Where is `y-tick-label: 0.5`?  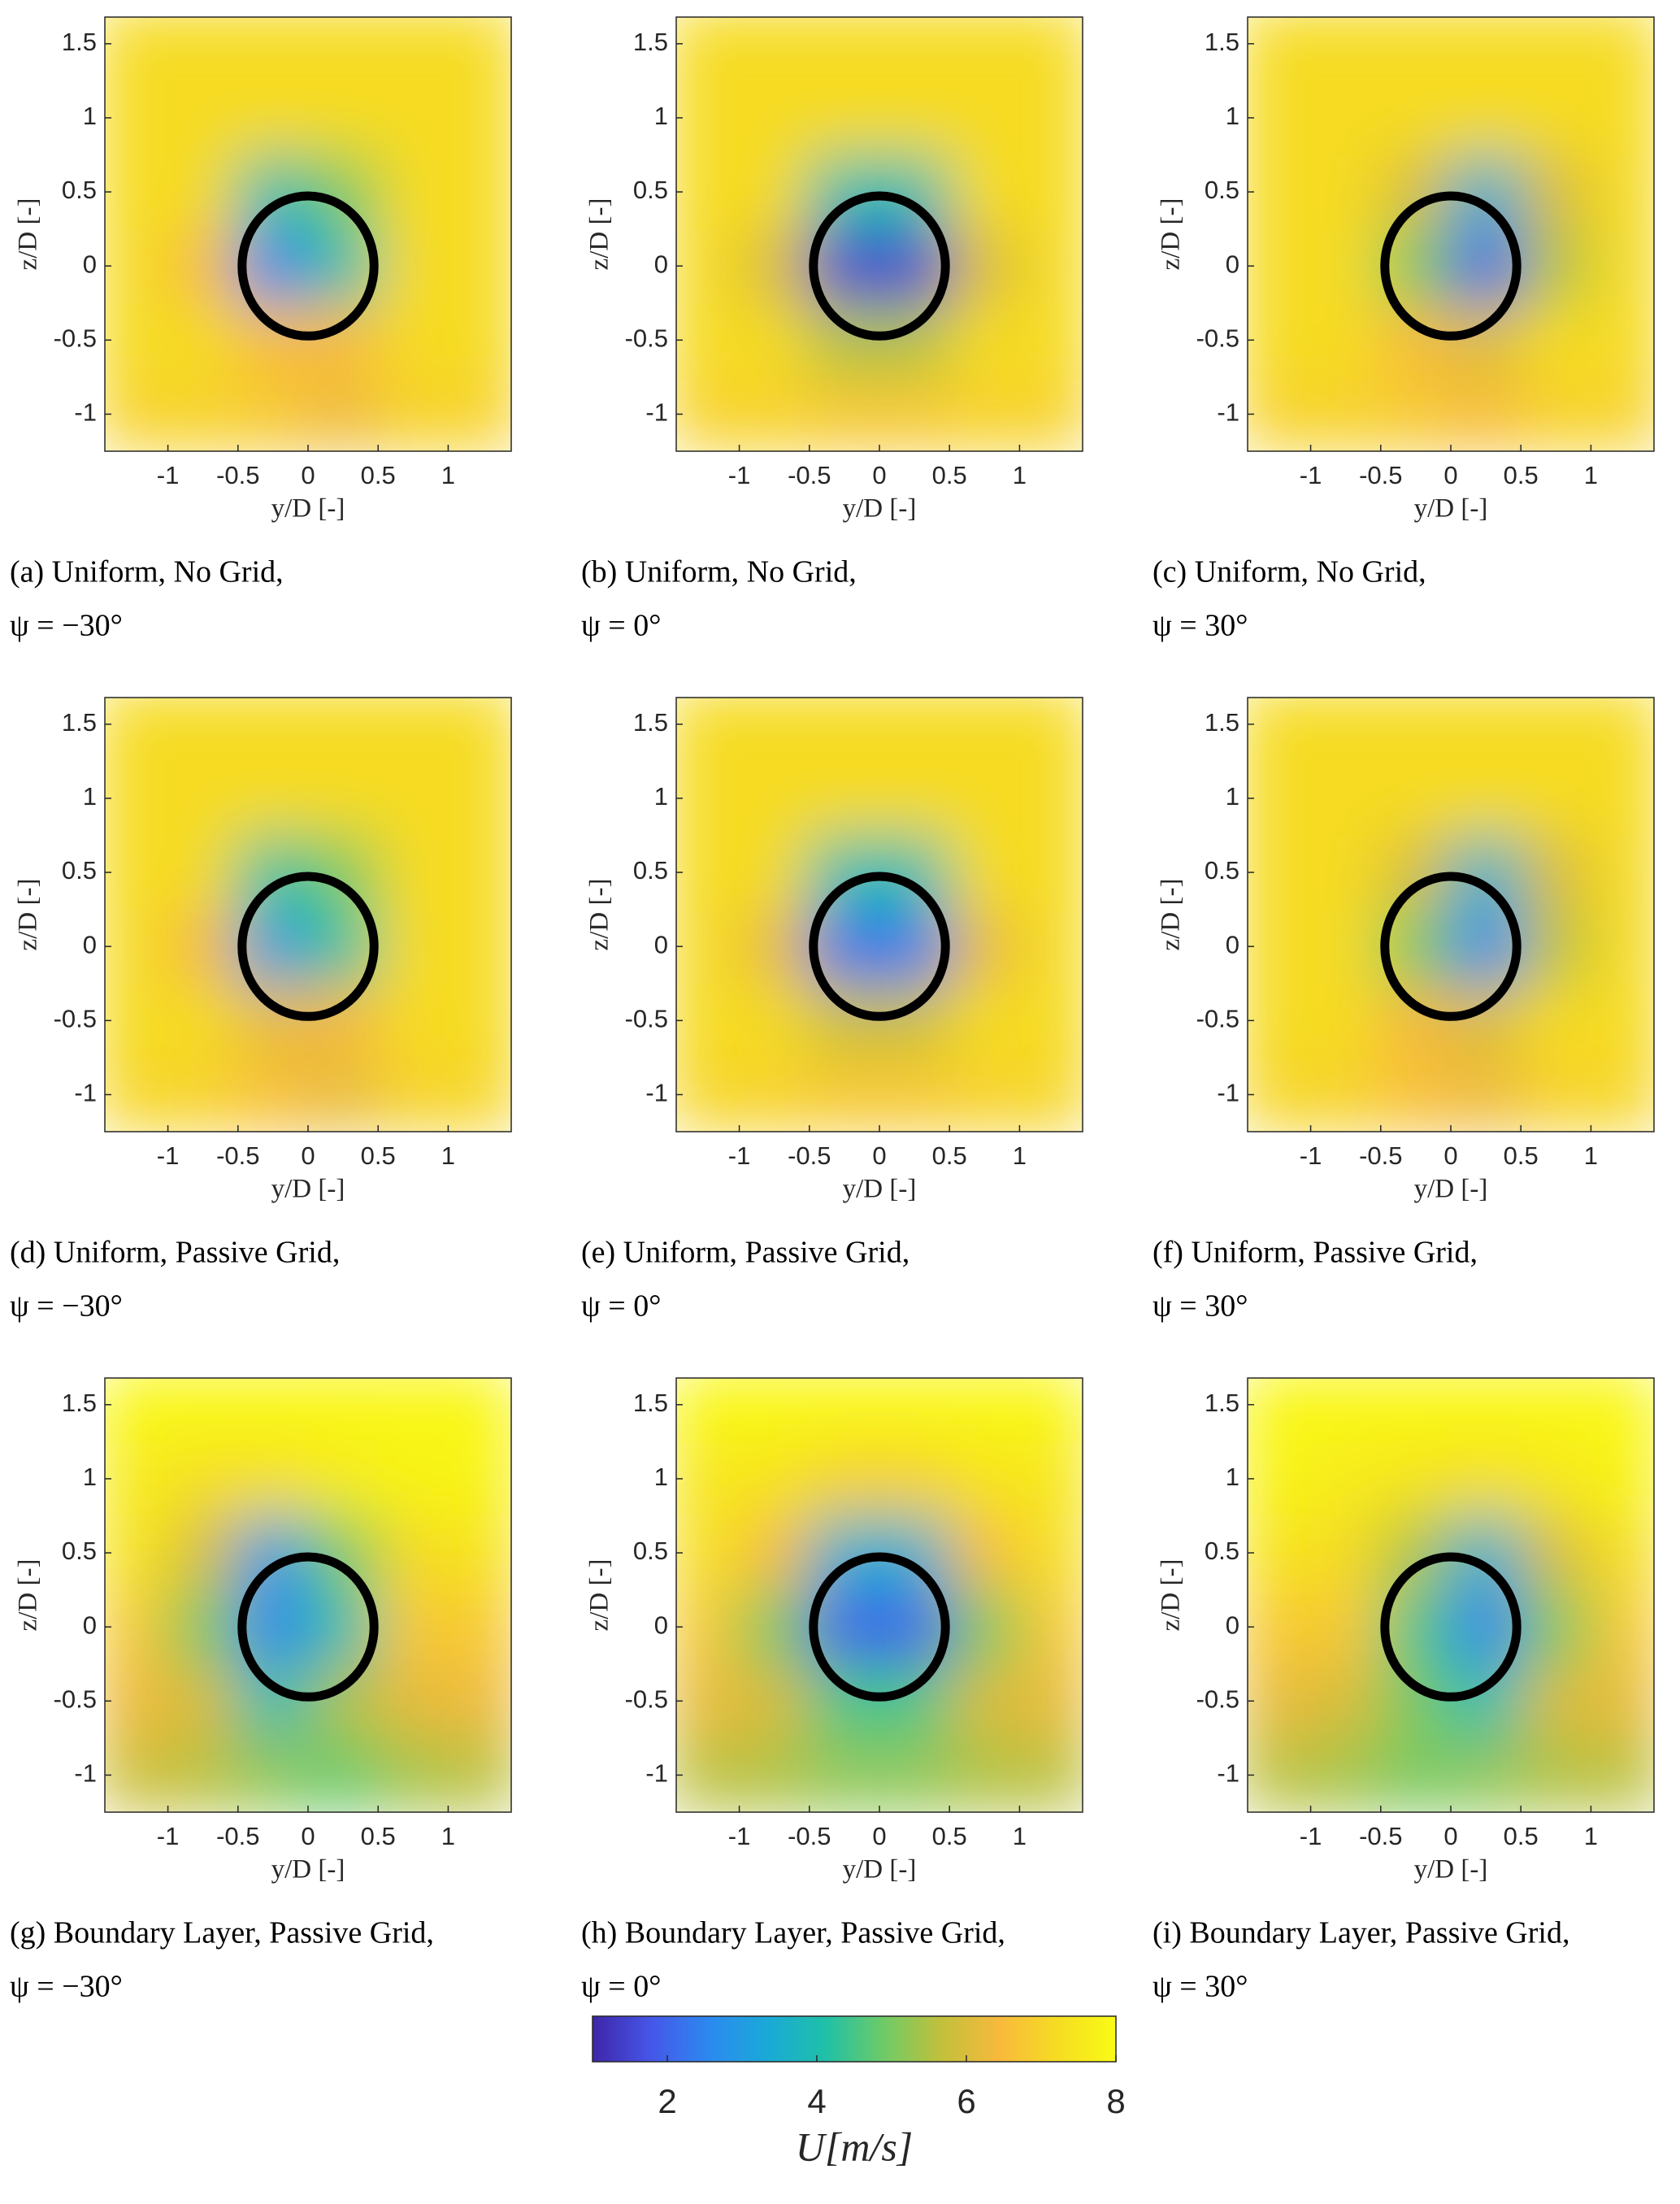 y-tick-label: 0.5 is located at coordinates (79, 870).